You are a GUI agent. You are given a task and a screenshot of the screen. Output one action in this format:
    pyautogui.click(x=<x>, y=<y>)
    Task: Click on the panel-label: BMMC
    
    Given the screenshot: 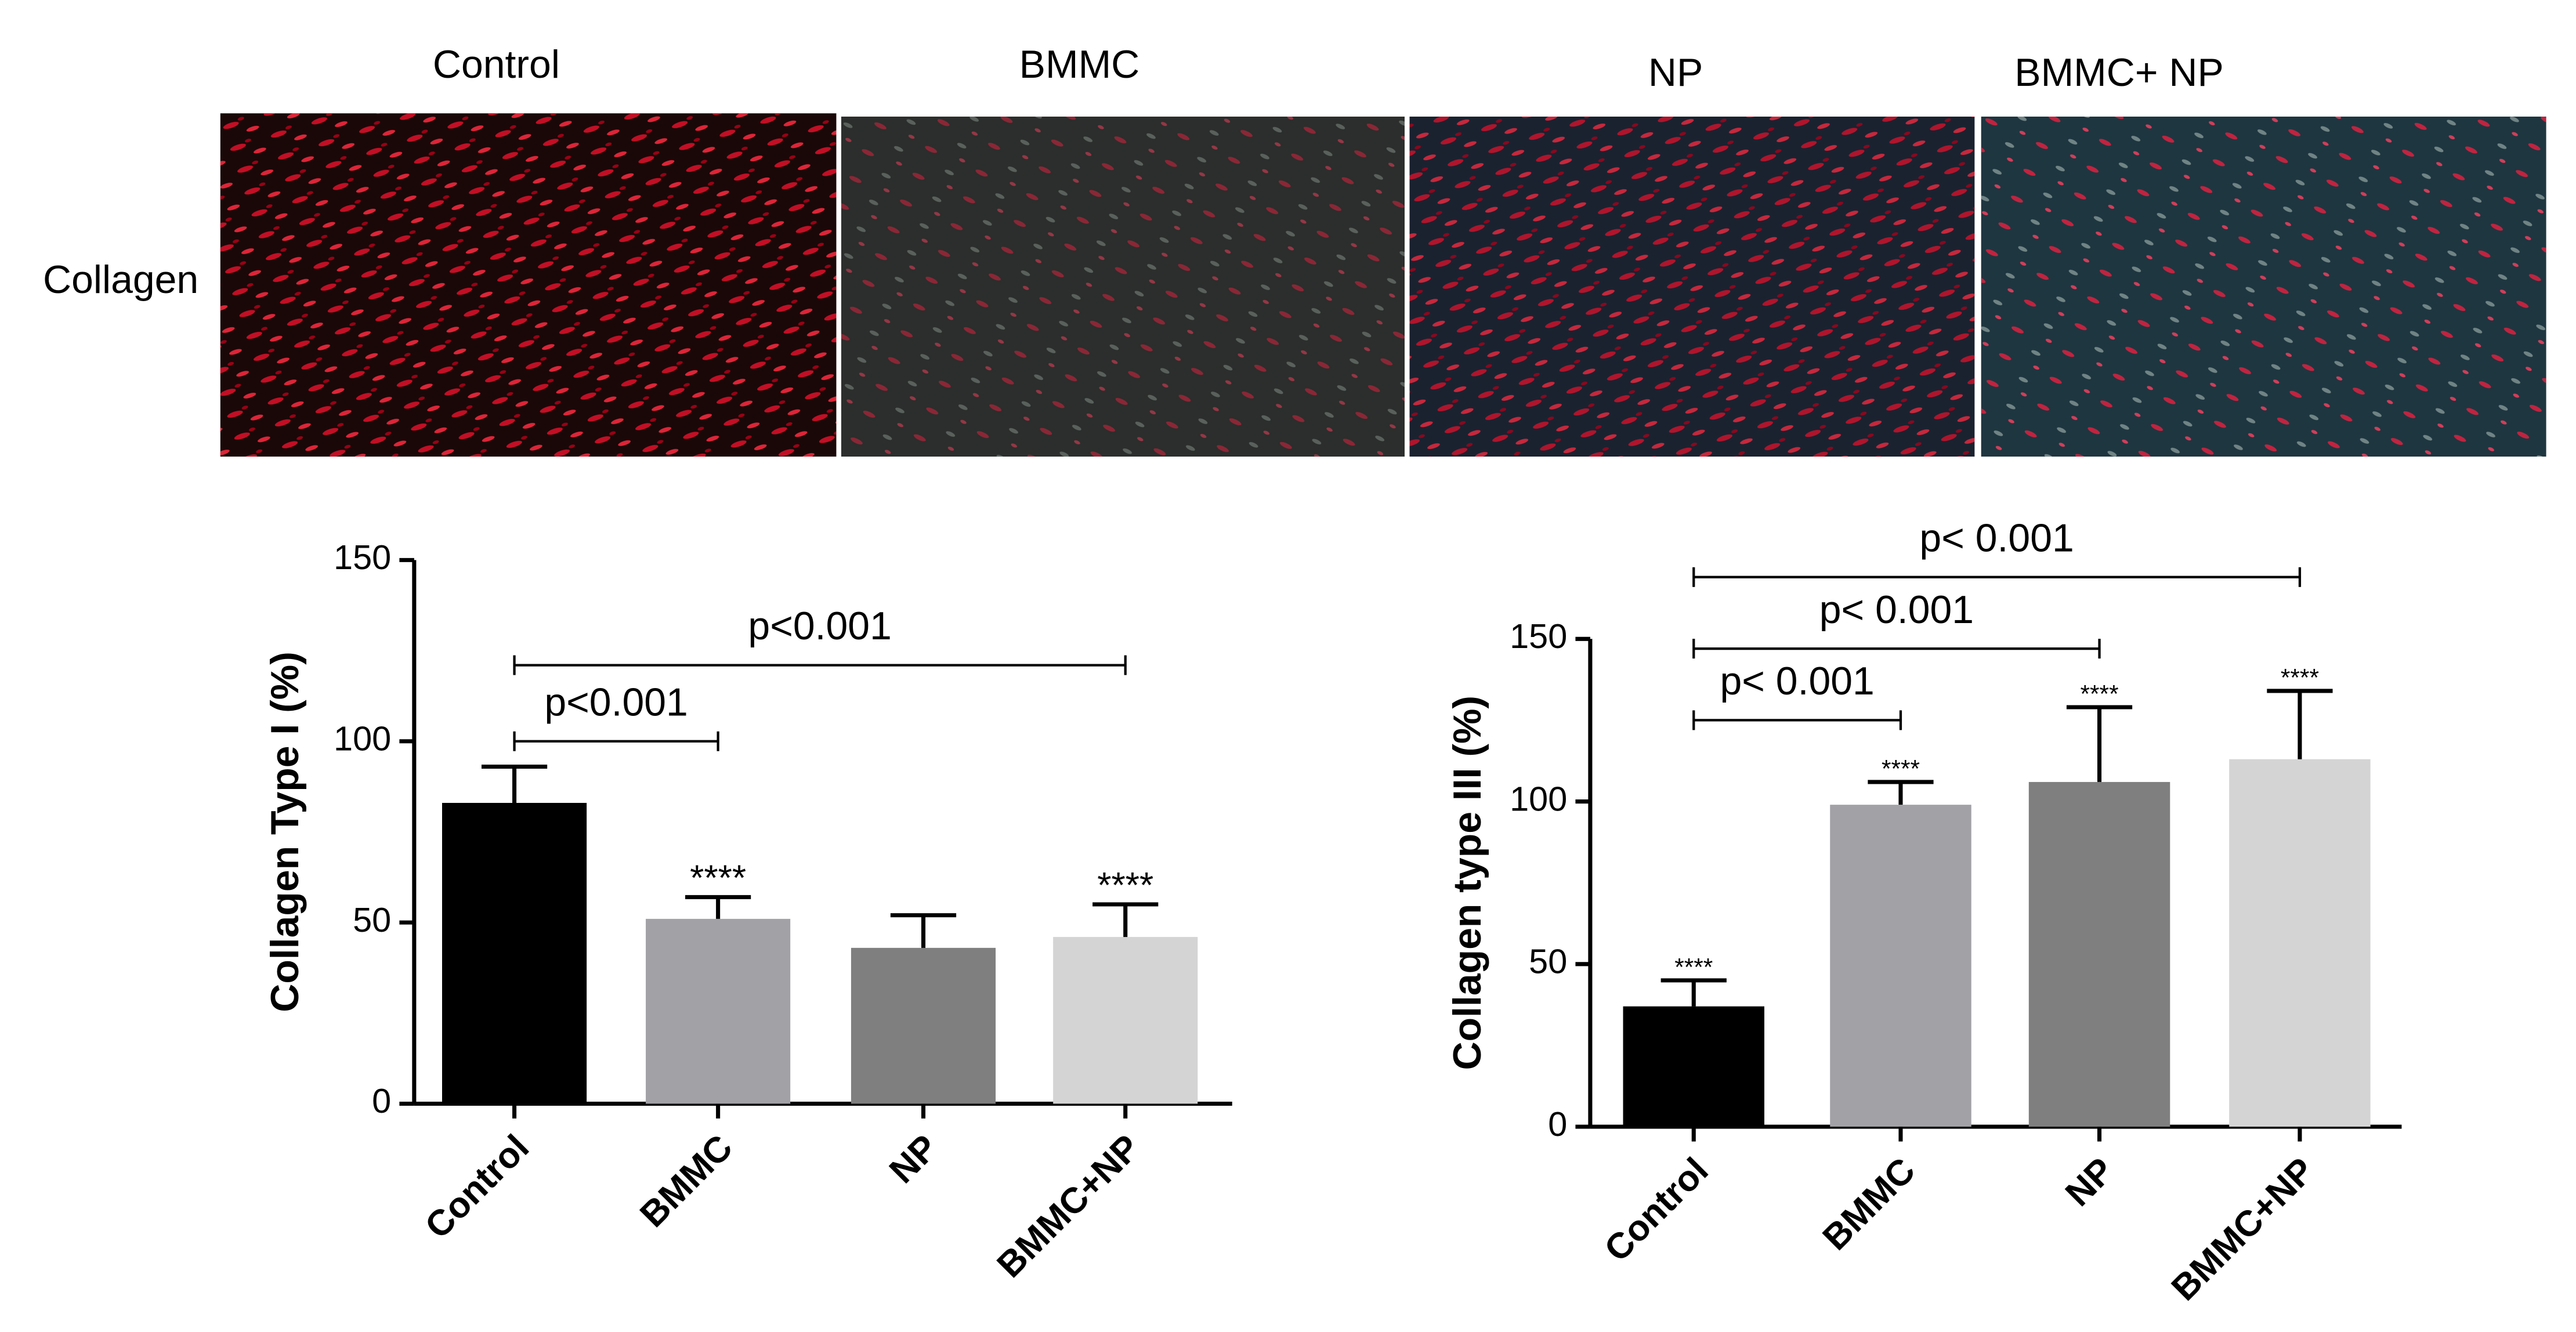 What is the action you would take?
    pyautogui.click(x=1079, y=64)
    